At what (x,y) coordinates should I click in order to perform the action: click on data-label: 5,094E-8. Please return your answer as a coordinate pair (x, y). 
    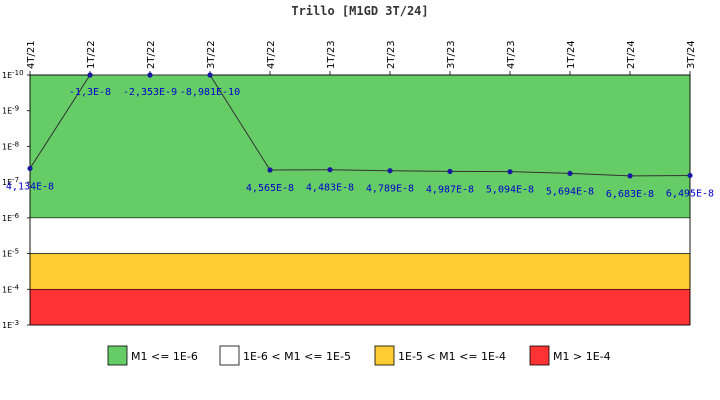
    Looking at the image, I should click on (510, 190).